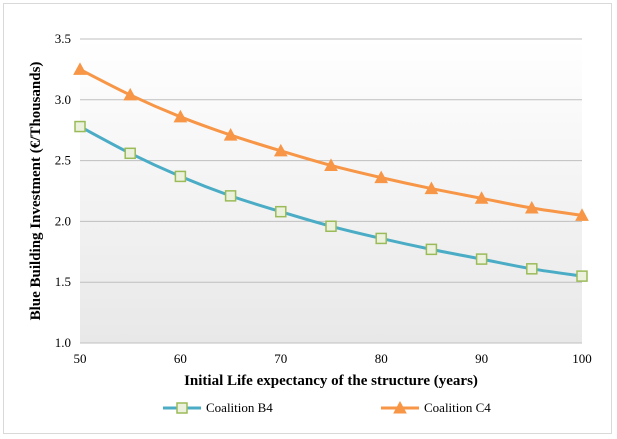 This screenshot has width=617, height=439. I want to click on y-axis-title: Blue Building Investment (€/Thousands), so click(36, 191).